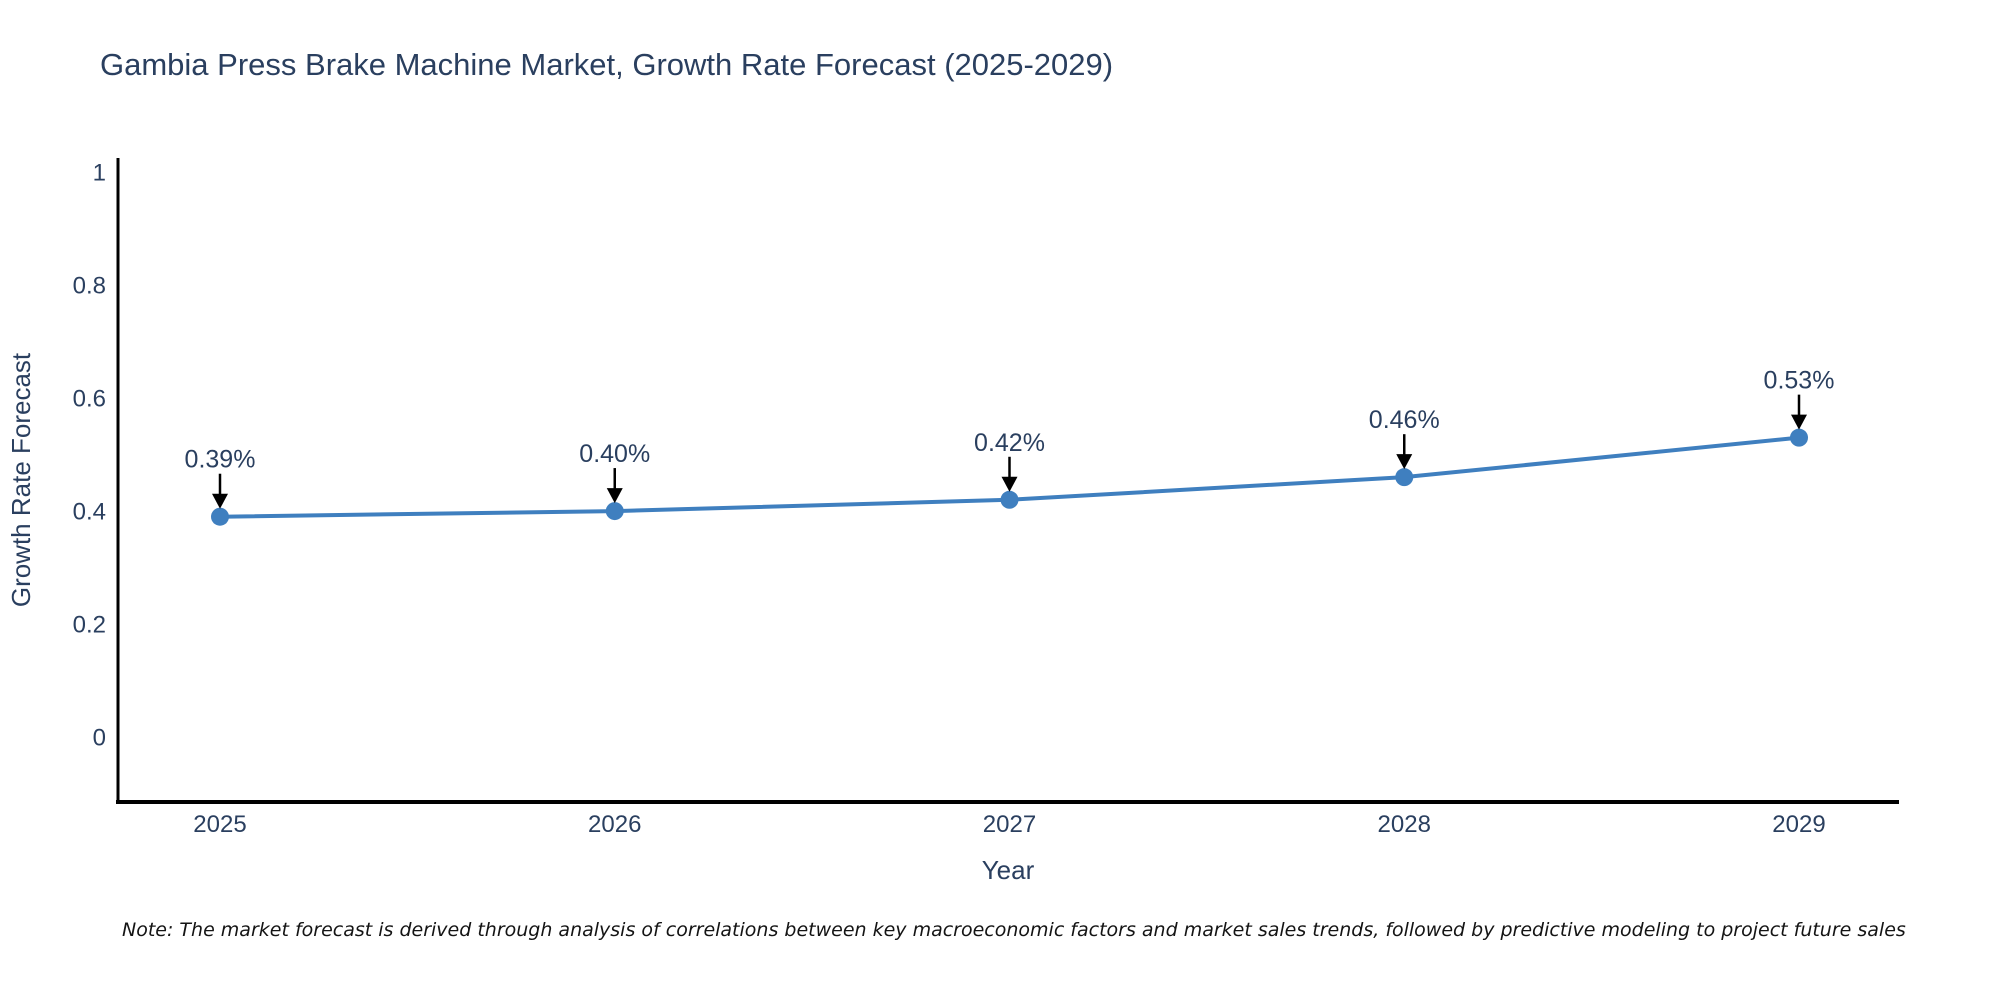 This screenshot has width=2000, height=1000. What do you see at coordinates (220, 460) in the screenshot?
I see `point-value-label: 0.39%` at bounding box center [220, 460].